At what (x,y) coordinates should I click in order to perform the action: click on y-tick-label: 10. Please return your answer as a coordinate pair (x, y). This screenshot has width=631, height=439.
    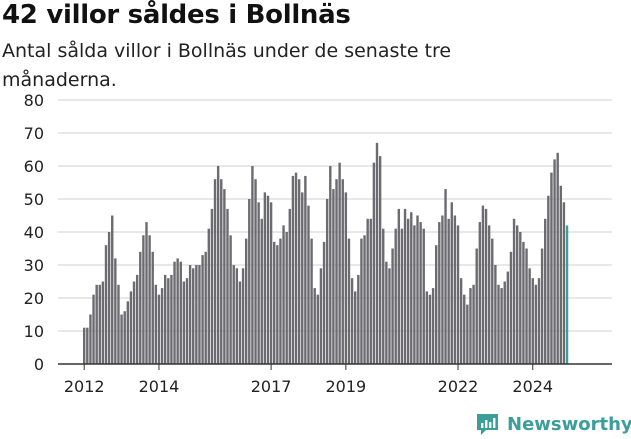
    Looking at the image, I should click on (34, 331).